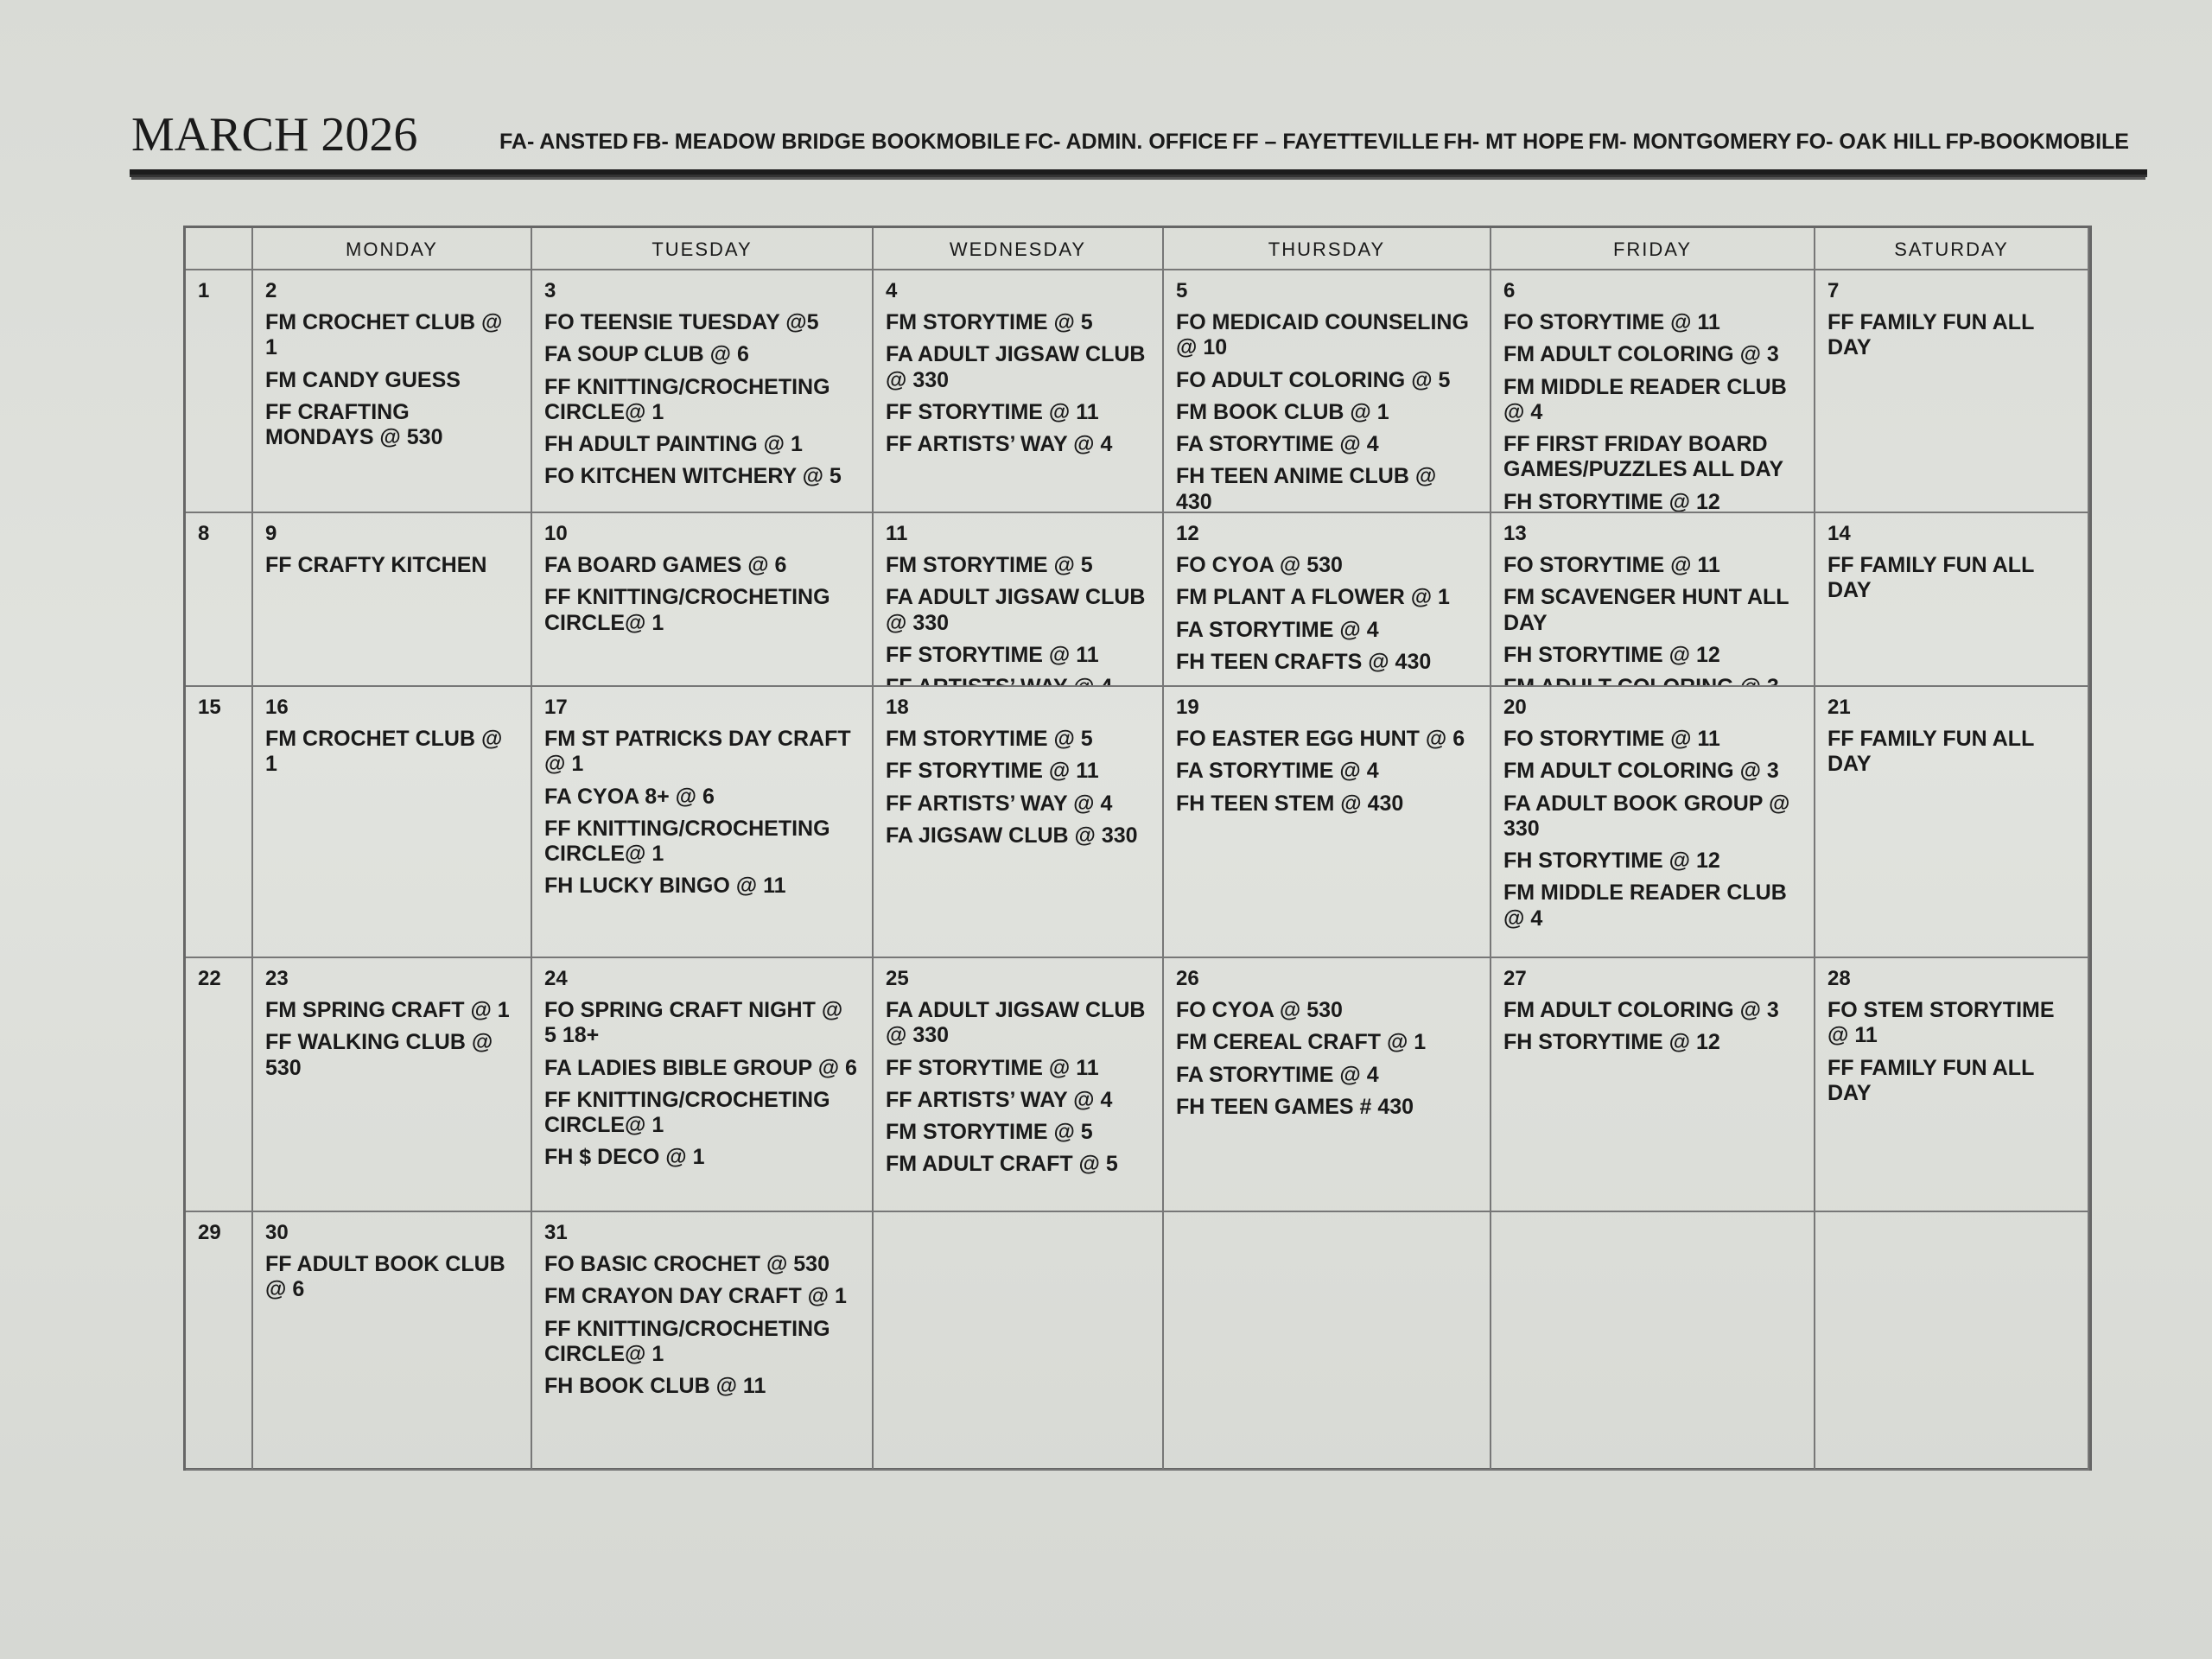 The height and width of the screenshot is (1659, 2212). What do you see at coordinates (392, 249) in the screenshot?
I see `day-header: MONDAY` at bounding box center [392, 249].